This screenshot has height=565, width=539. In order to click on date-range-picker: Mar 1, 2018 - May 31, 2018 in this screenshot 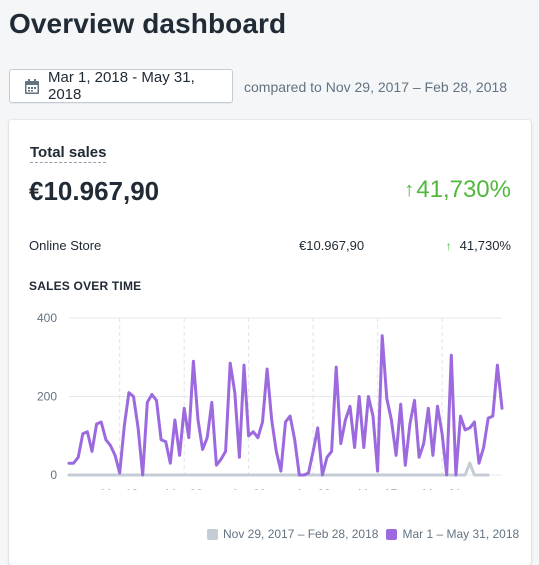, I will do `click(121, 86)`.